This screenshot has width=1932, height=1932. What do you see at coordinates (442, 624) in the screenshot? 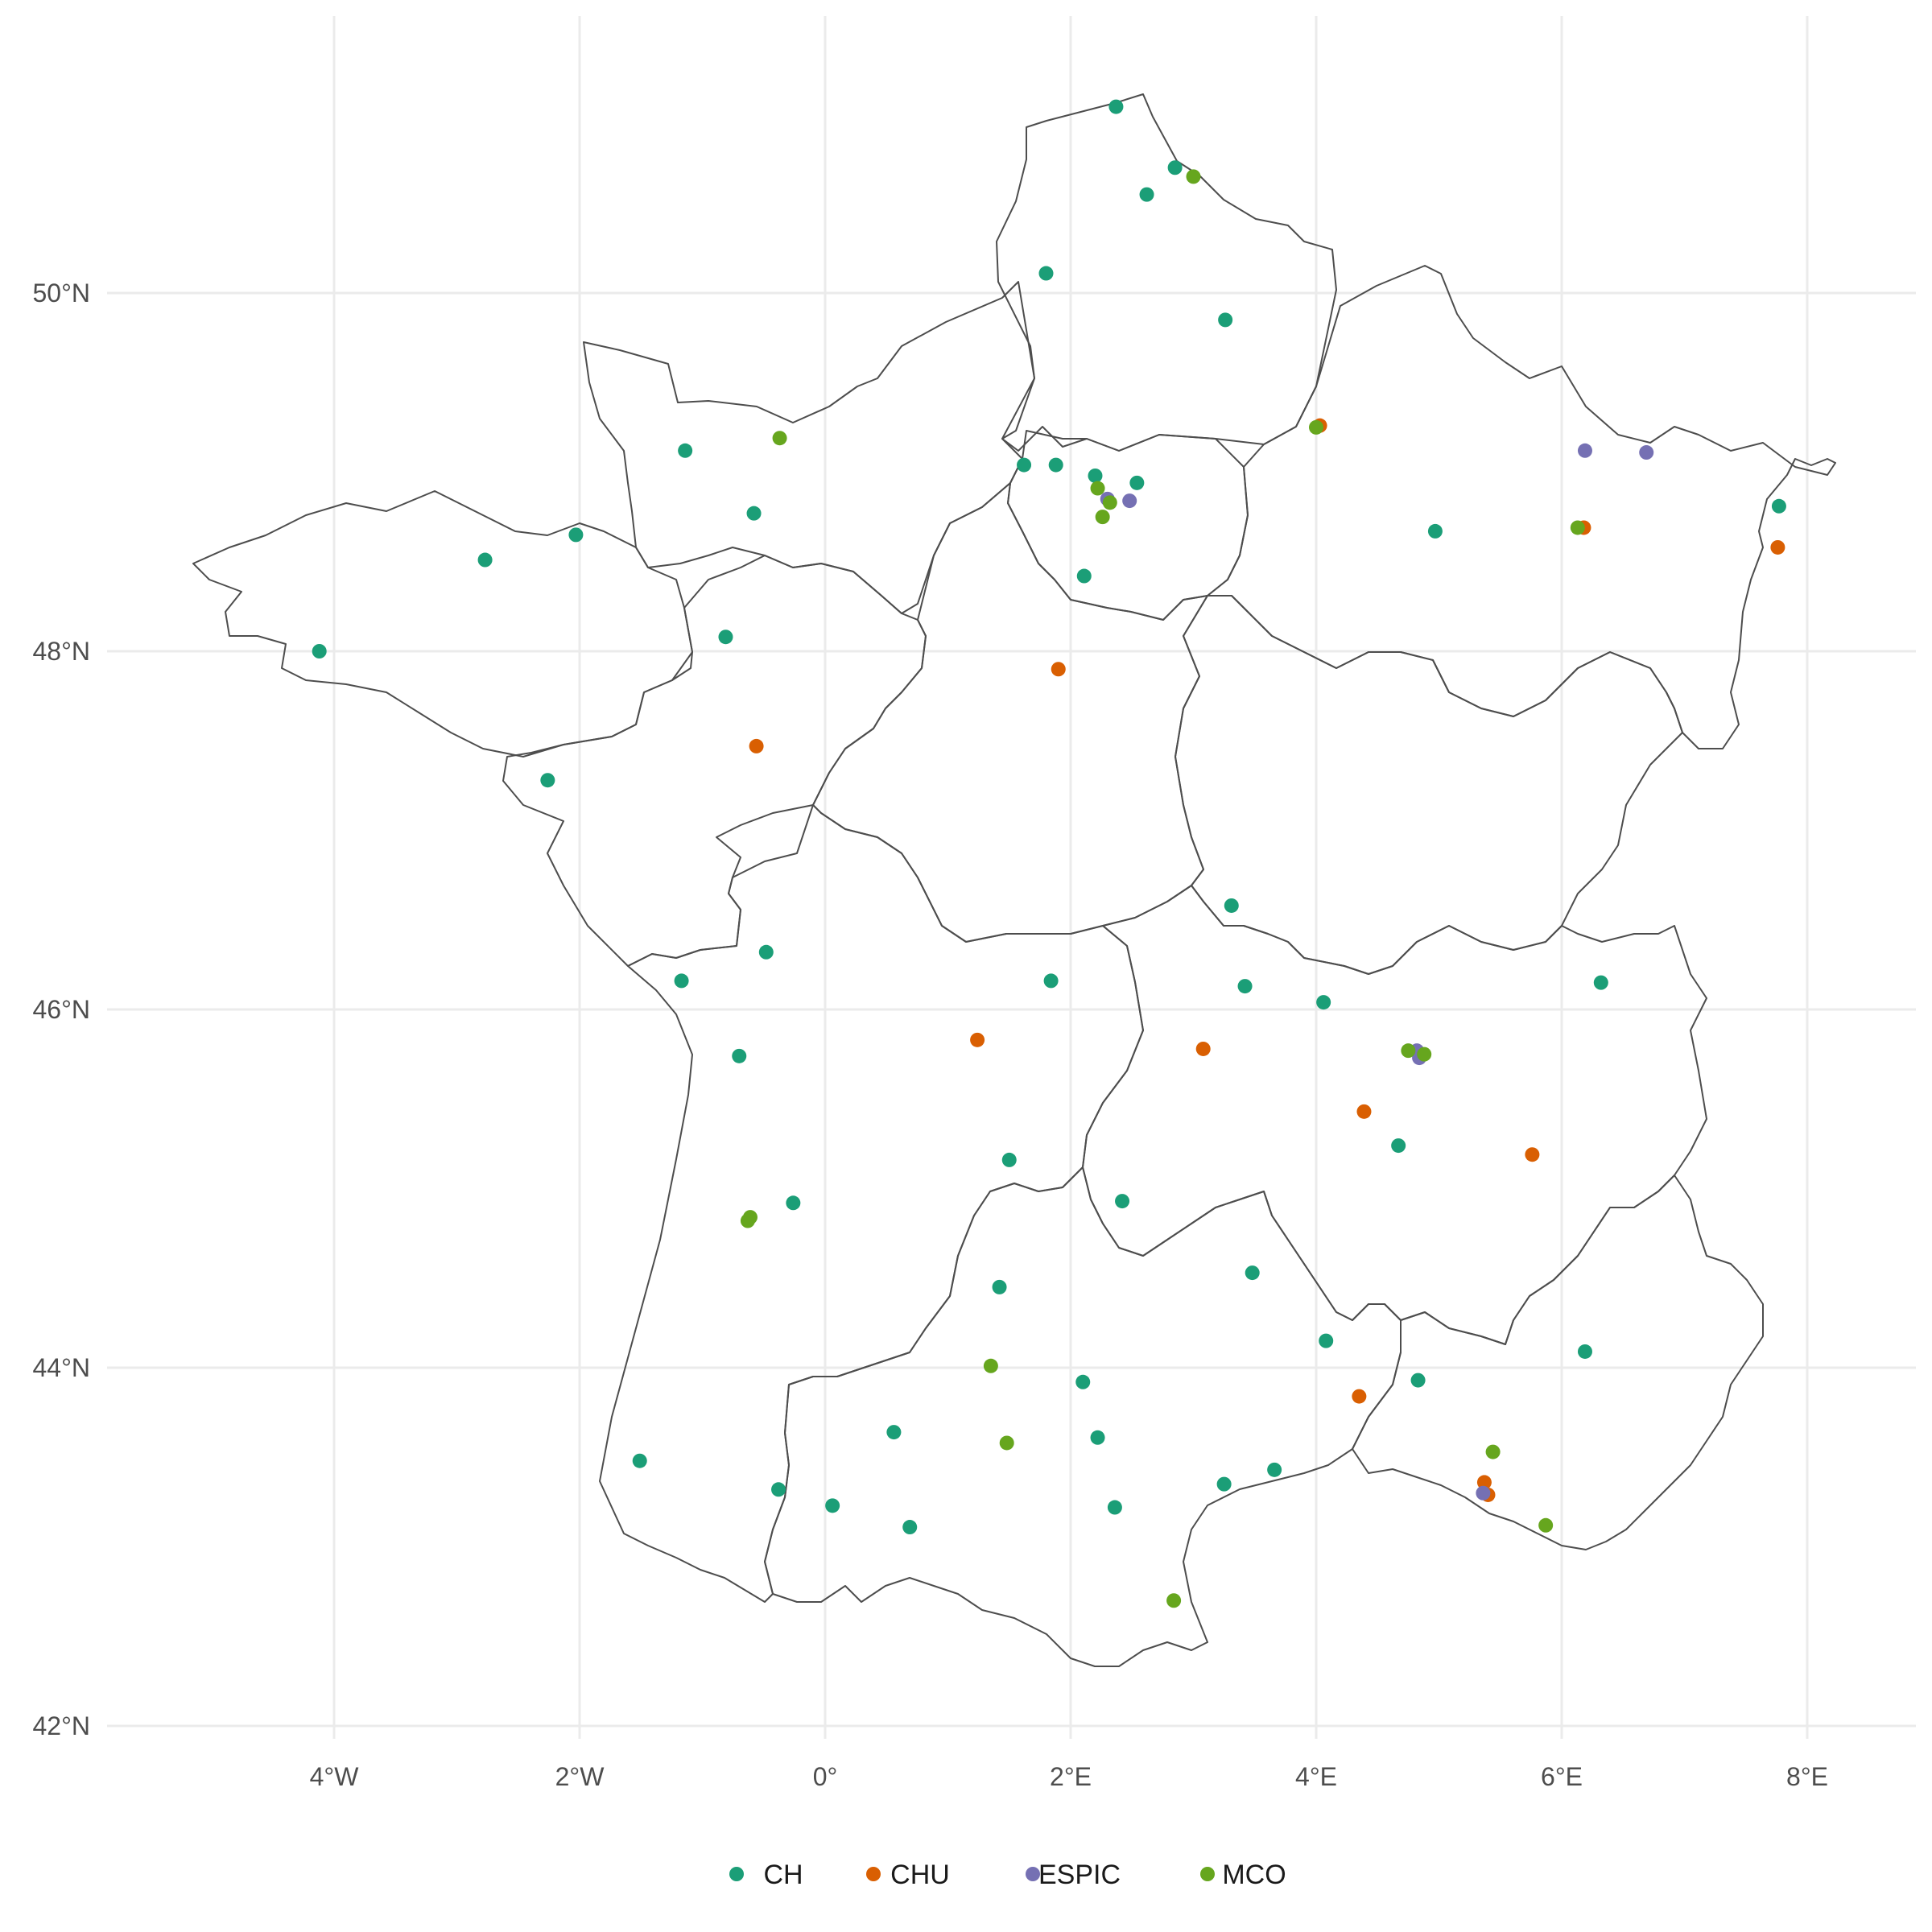
I see `region-bretagne` at bounding box center [442, 624].